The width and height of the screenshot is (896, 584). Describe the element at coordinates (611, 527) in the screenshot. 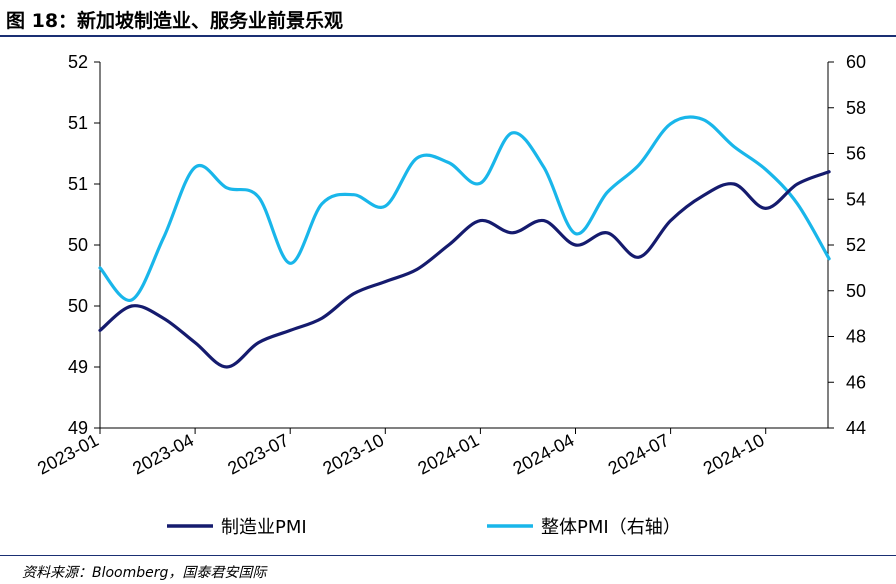

I see `legend-composite-label: 整体PMI（右轴）` at that location.